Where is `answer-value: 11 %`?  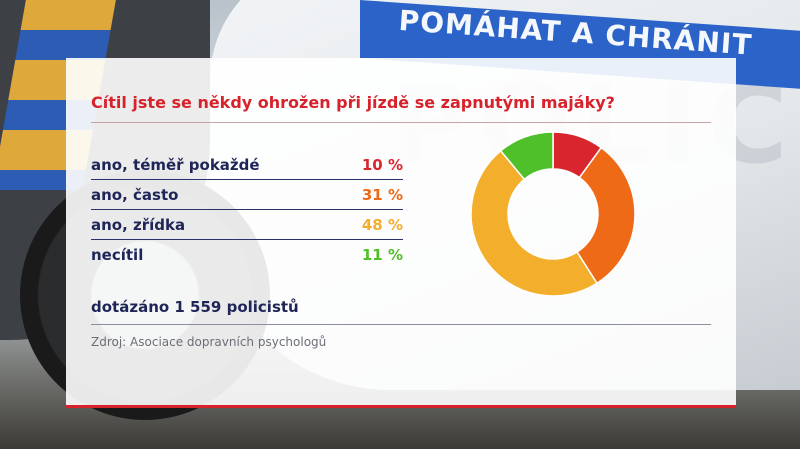 answer-value: 11 % is located at coordinates (382, 255).